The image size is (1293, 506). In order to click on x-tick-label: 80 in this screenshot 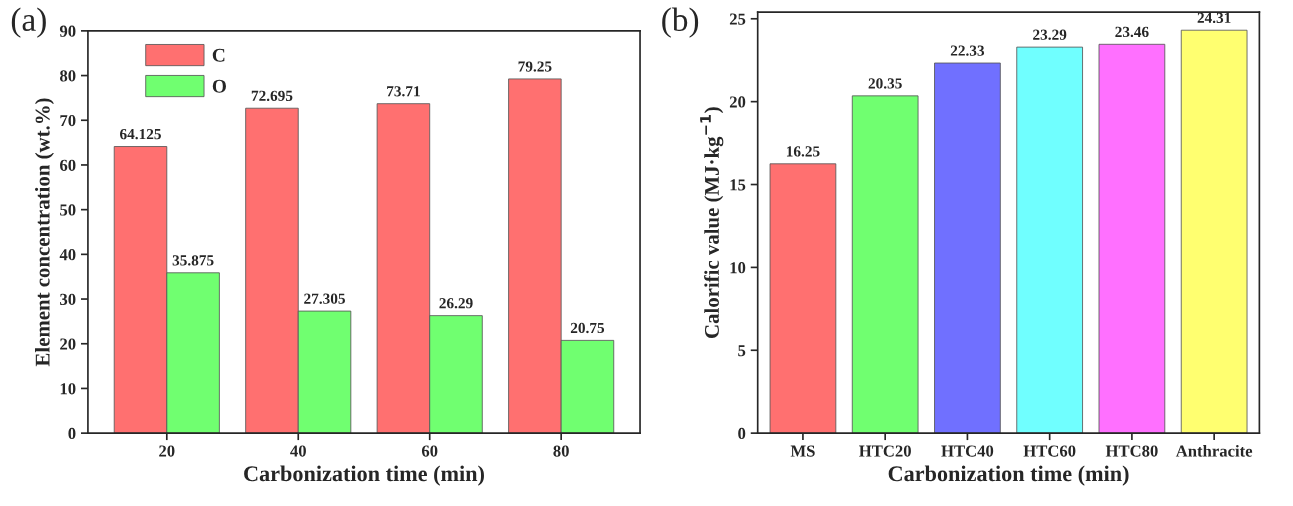, I will do `click(561, 451)`.